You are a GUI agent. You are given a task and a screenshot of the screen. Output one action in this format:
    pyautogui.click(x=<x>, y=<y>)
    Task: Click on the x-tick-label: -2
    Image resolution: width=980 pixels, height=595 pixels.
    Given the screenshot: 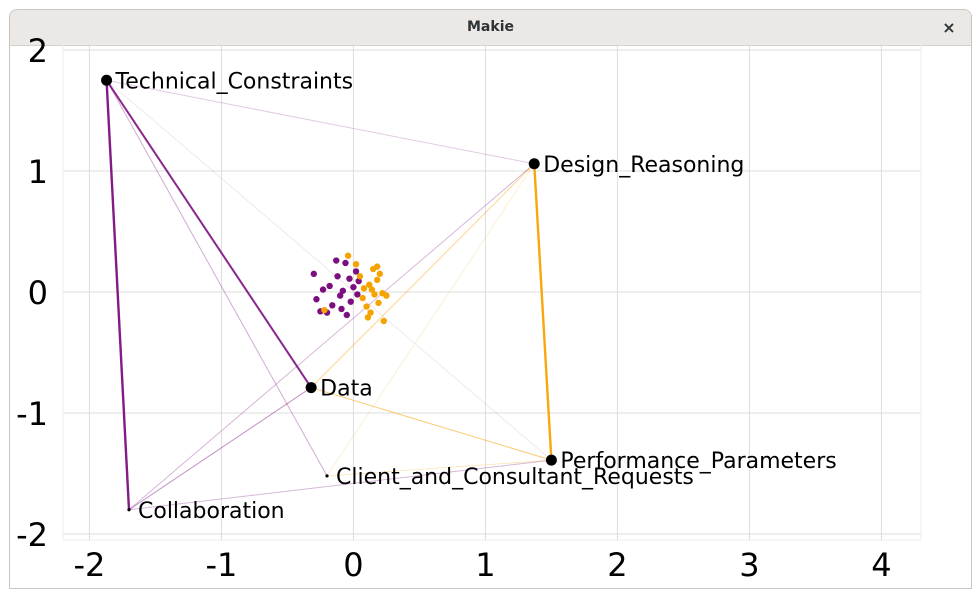 What is the action you would take?
    pyautogui.click(x=89, y=565)
    